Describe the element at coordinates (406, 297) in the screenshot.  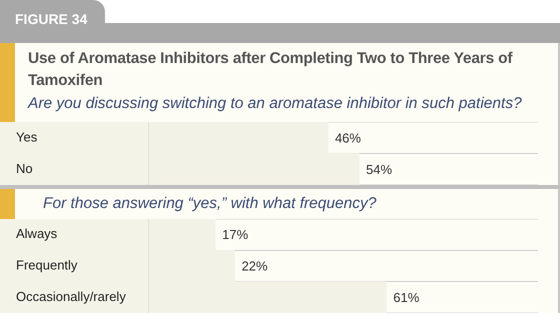
I see `data-label: 61%` at that location.